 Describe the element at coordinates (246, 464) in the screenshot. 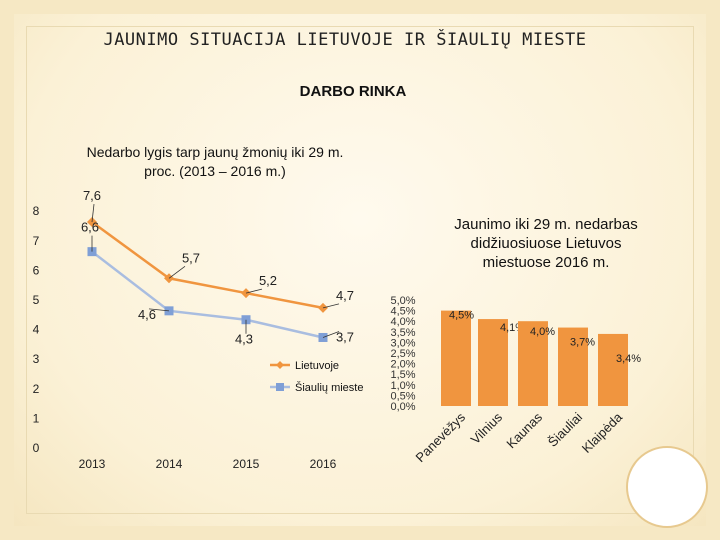

I see `x-tick-label: 2015` at that location.